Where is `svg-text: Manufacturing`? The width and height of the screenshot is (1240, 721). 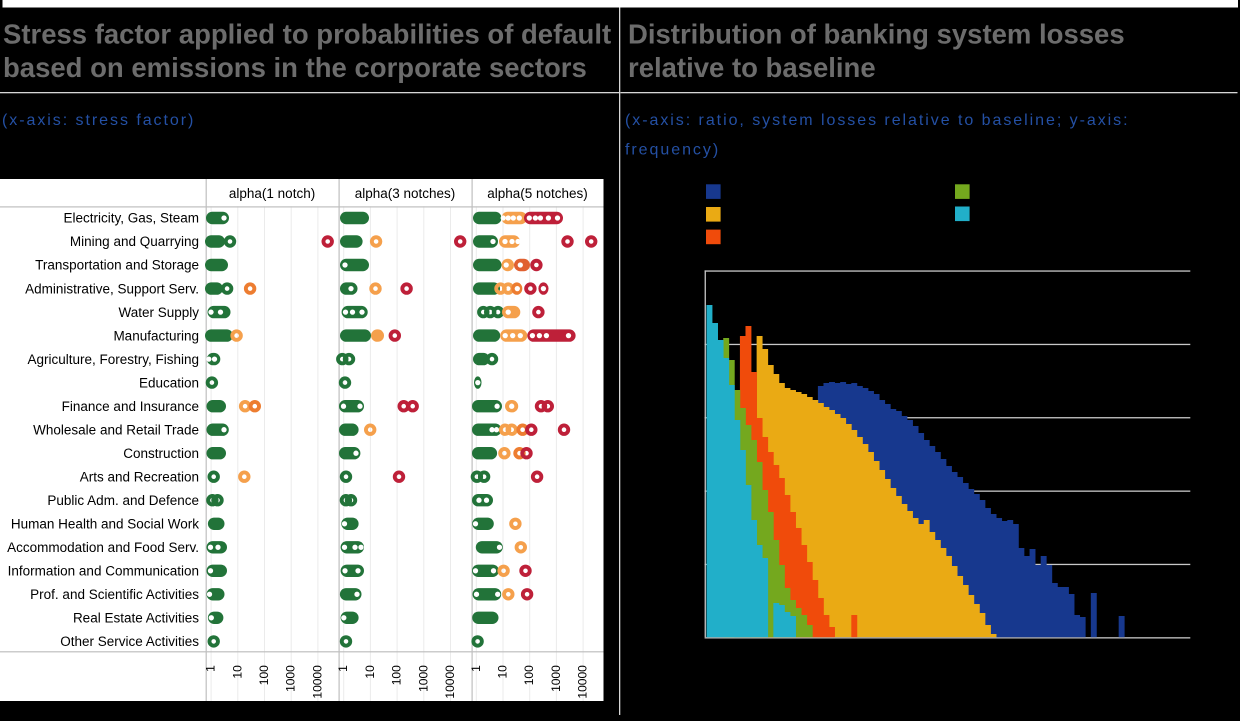
svg-text: Manufacturing is located at coordinates (156, 335).